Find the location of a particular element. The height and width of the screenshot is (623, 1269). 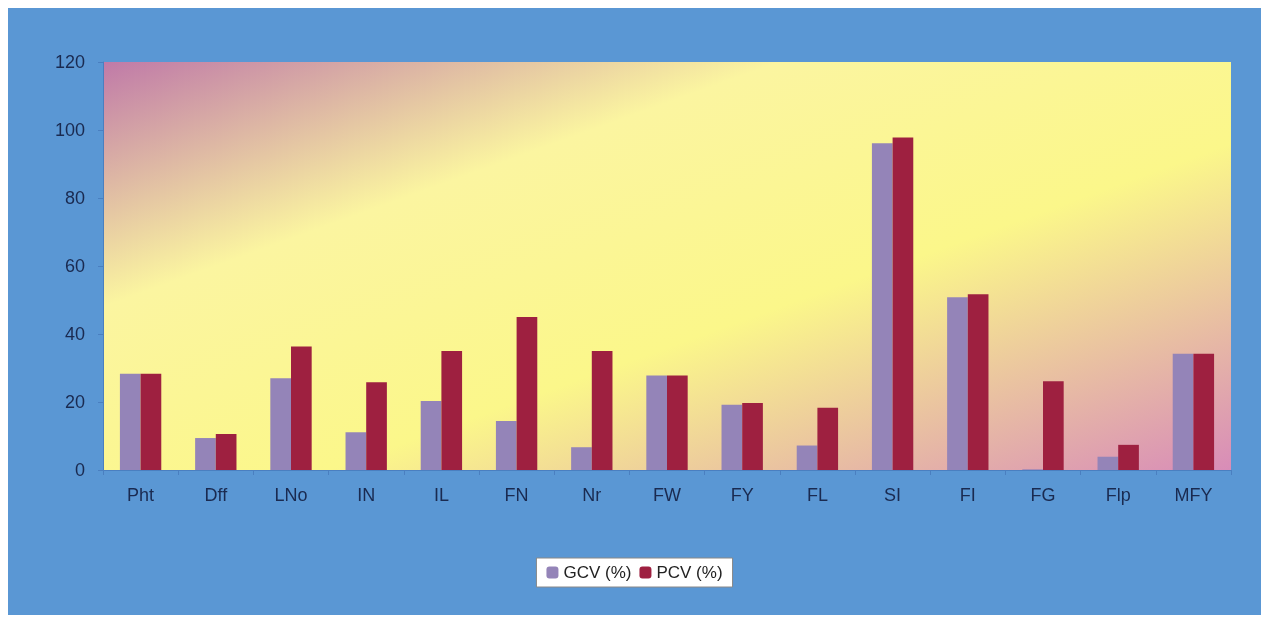

x-tick-label: FL is located at coordinates (817, 495).